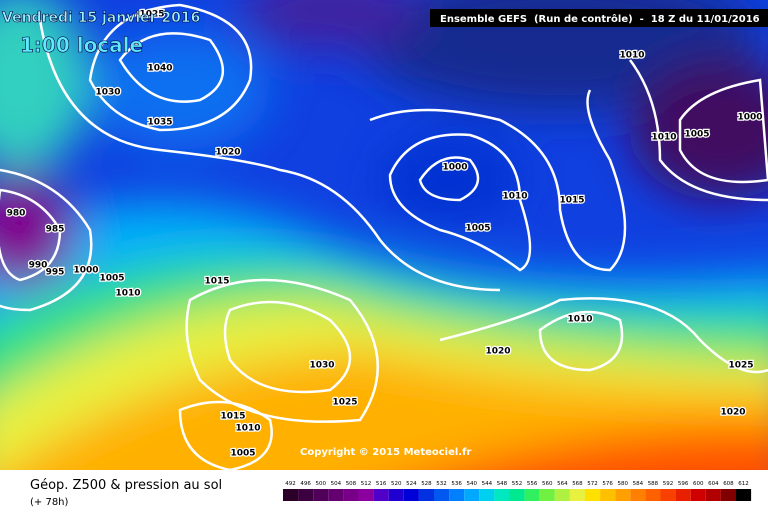 The height and width of the screenshot is (512, 768). I want to click on copyright: Copyright © 2015 Meteociel.fr, so click(385, 452).